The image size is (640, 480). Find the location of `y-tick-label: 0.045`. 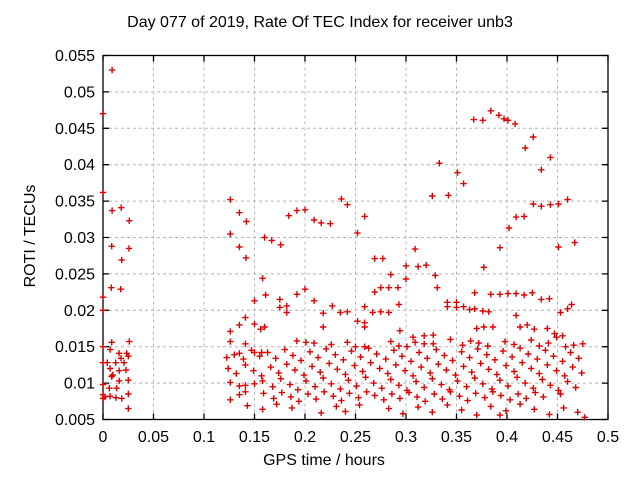

y-tick-label: 0.045 is located at coordinates (75, 129).